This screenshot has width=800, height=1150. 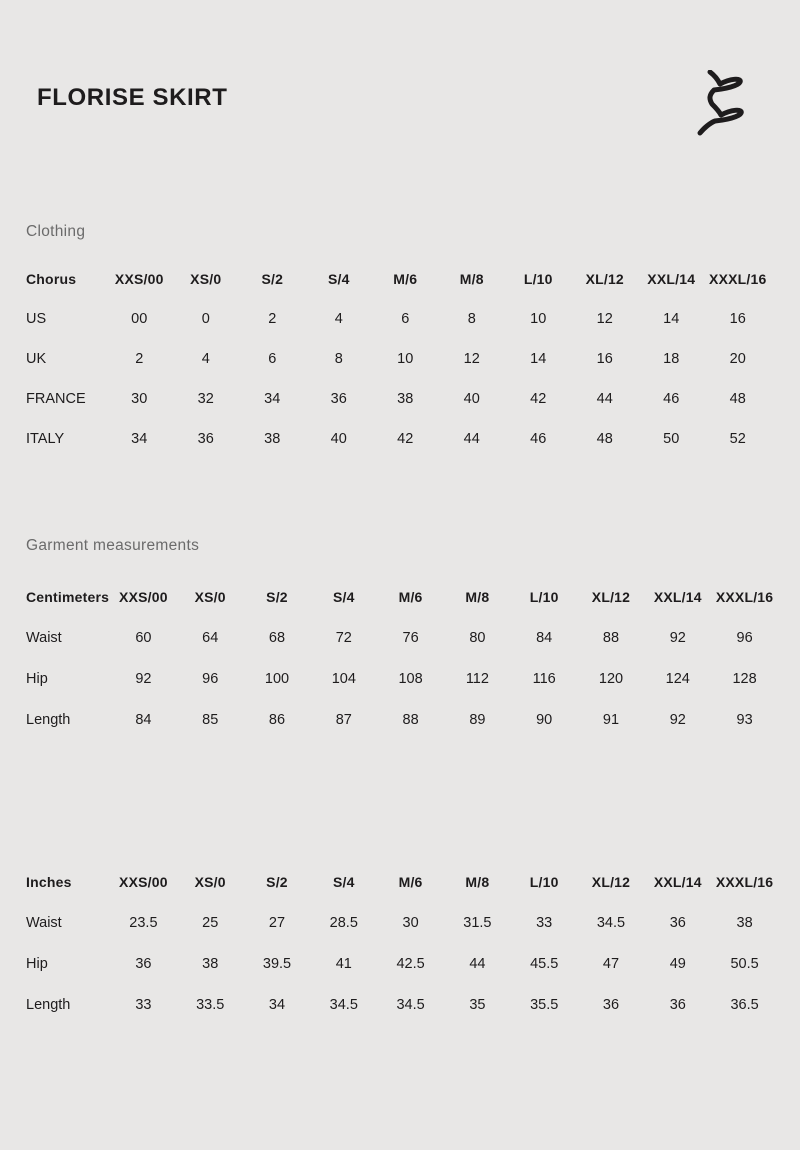 What do you see at coordinates (611, 679) in the screenshot?
I see `size-value-cell: 120` at bounding box center [611, 679].